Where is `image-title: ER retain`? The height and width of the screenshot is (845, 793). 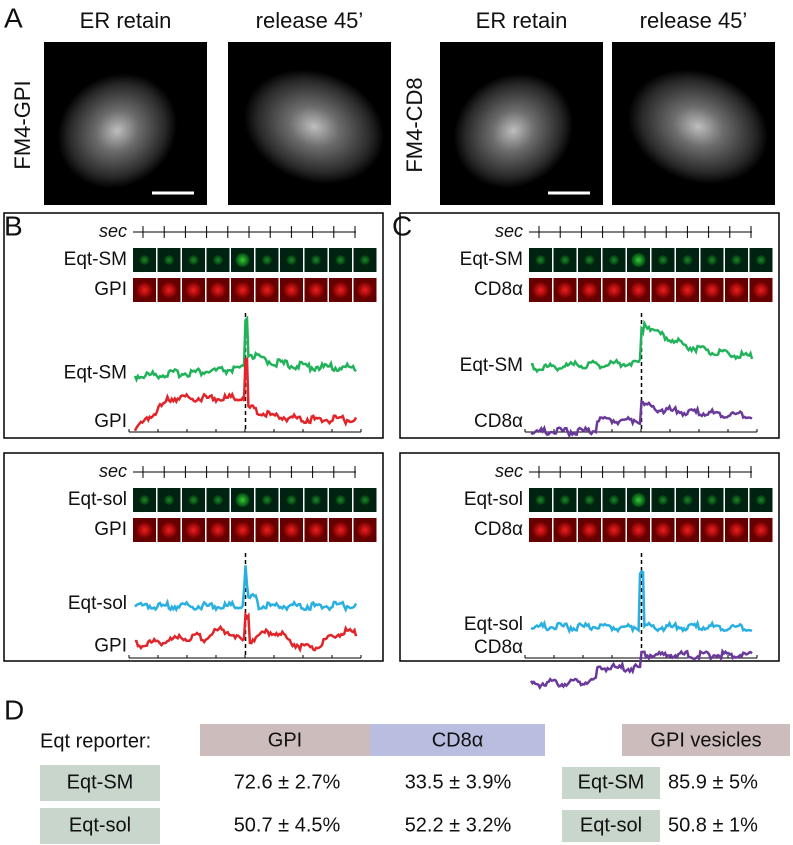
image-title: ER retain is located at coordinates (522, 20).